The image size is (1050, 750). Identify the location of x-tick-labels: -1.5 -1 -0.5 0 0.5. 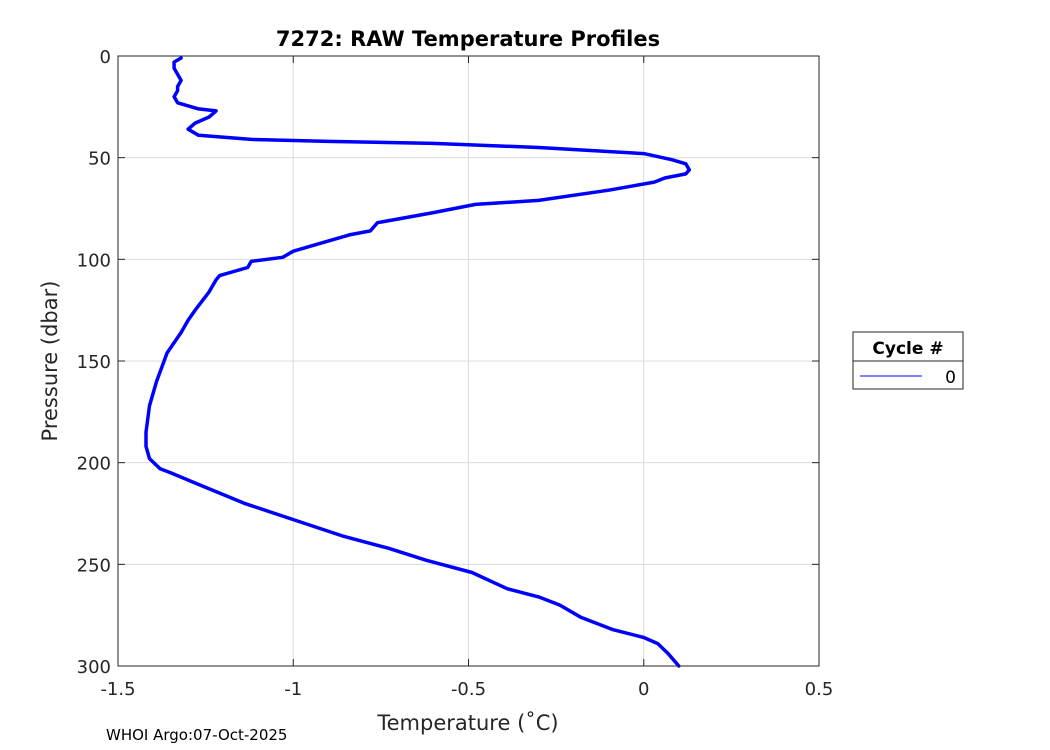
(466, 689).